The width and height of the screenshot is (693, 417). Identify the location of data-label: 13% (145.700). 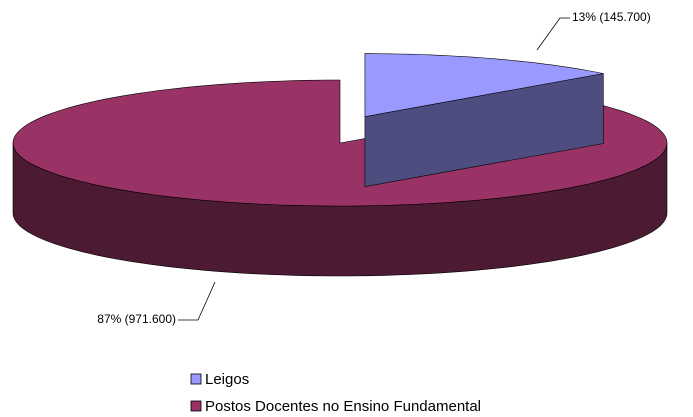
(611, 17).